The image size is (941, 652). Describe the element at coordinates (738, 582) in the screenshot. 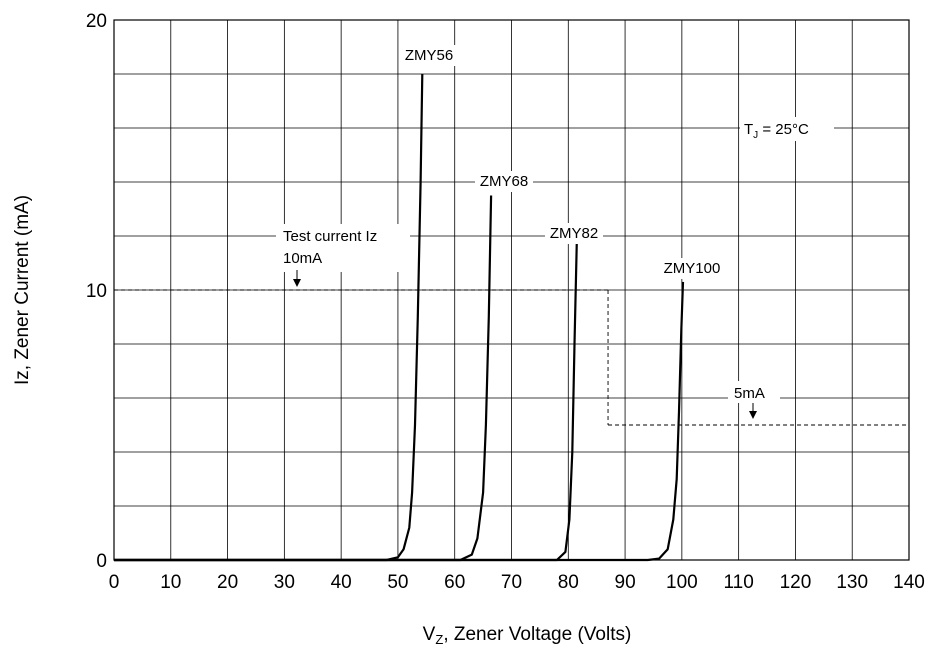

I see `x-tick-label: 110` at that location.